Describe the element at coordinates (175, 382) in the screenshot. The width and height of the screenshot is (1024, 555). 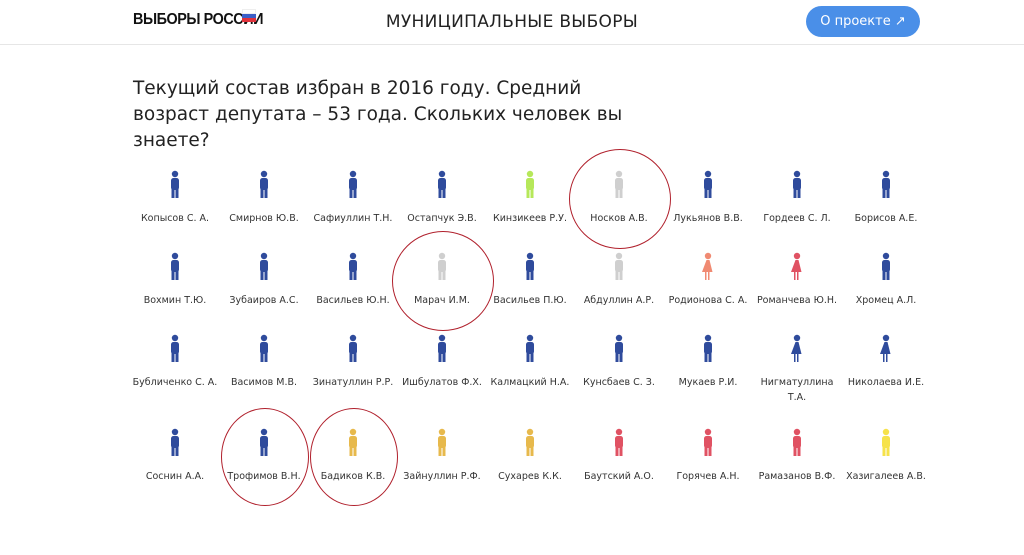
I see `deputy-name: Бубличенко С. А.` at that location.